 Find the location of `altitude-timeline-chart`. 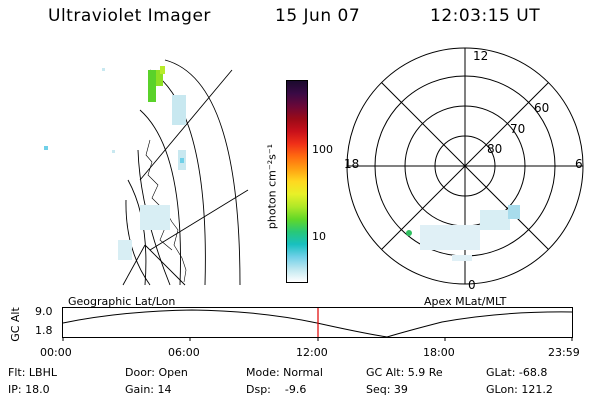

altitude-timeline-chart is located at coordinates (318, 324).